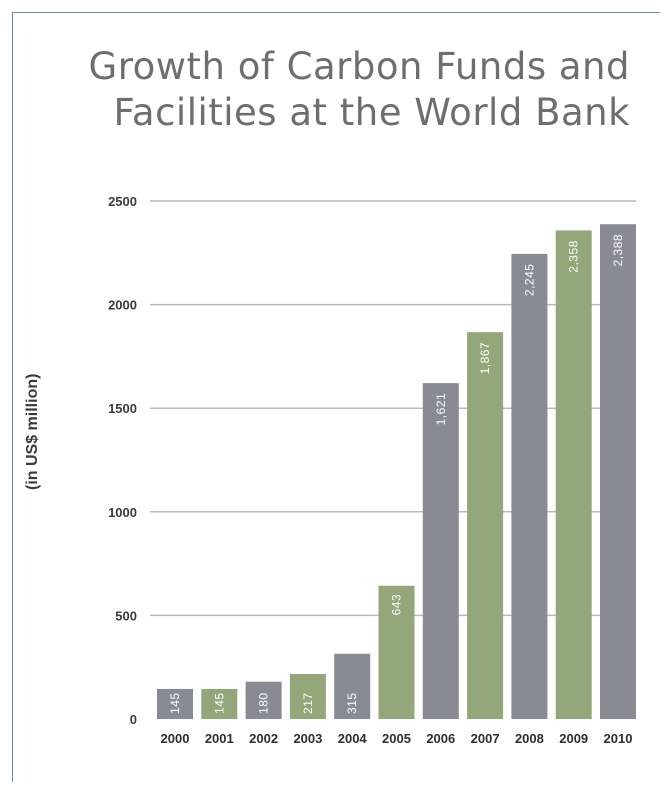 The image size is (661, 788). I want to click on y-tick-label: 0, so click(133, 719).